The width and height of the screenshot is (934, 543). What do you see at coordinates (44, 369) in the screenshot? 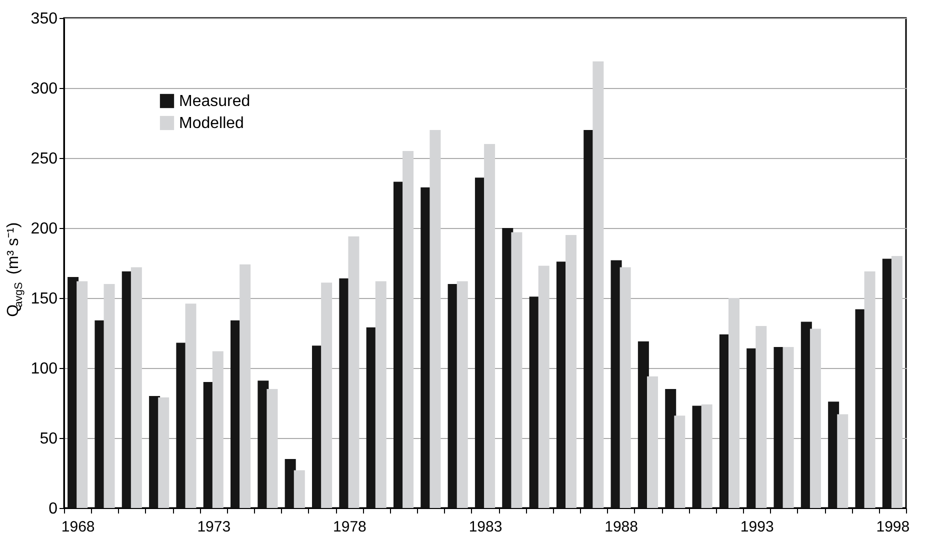
I see `y-tick-label: 100` at bounding box center [44, 369].